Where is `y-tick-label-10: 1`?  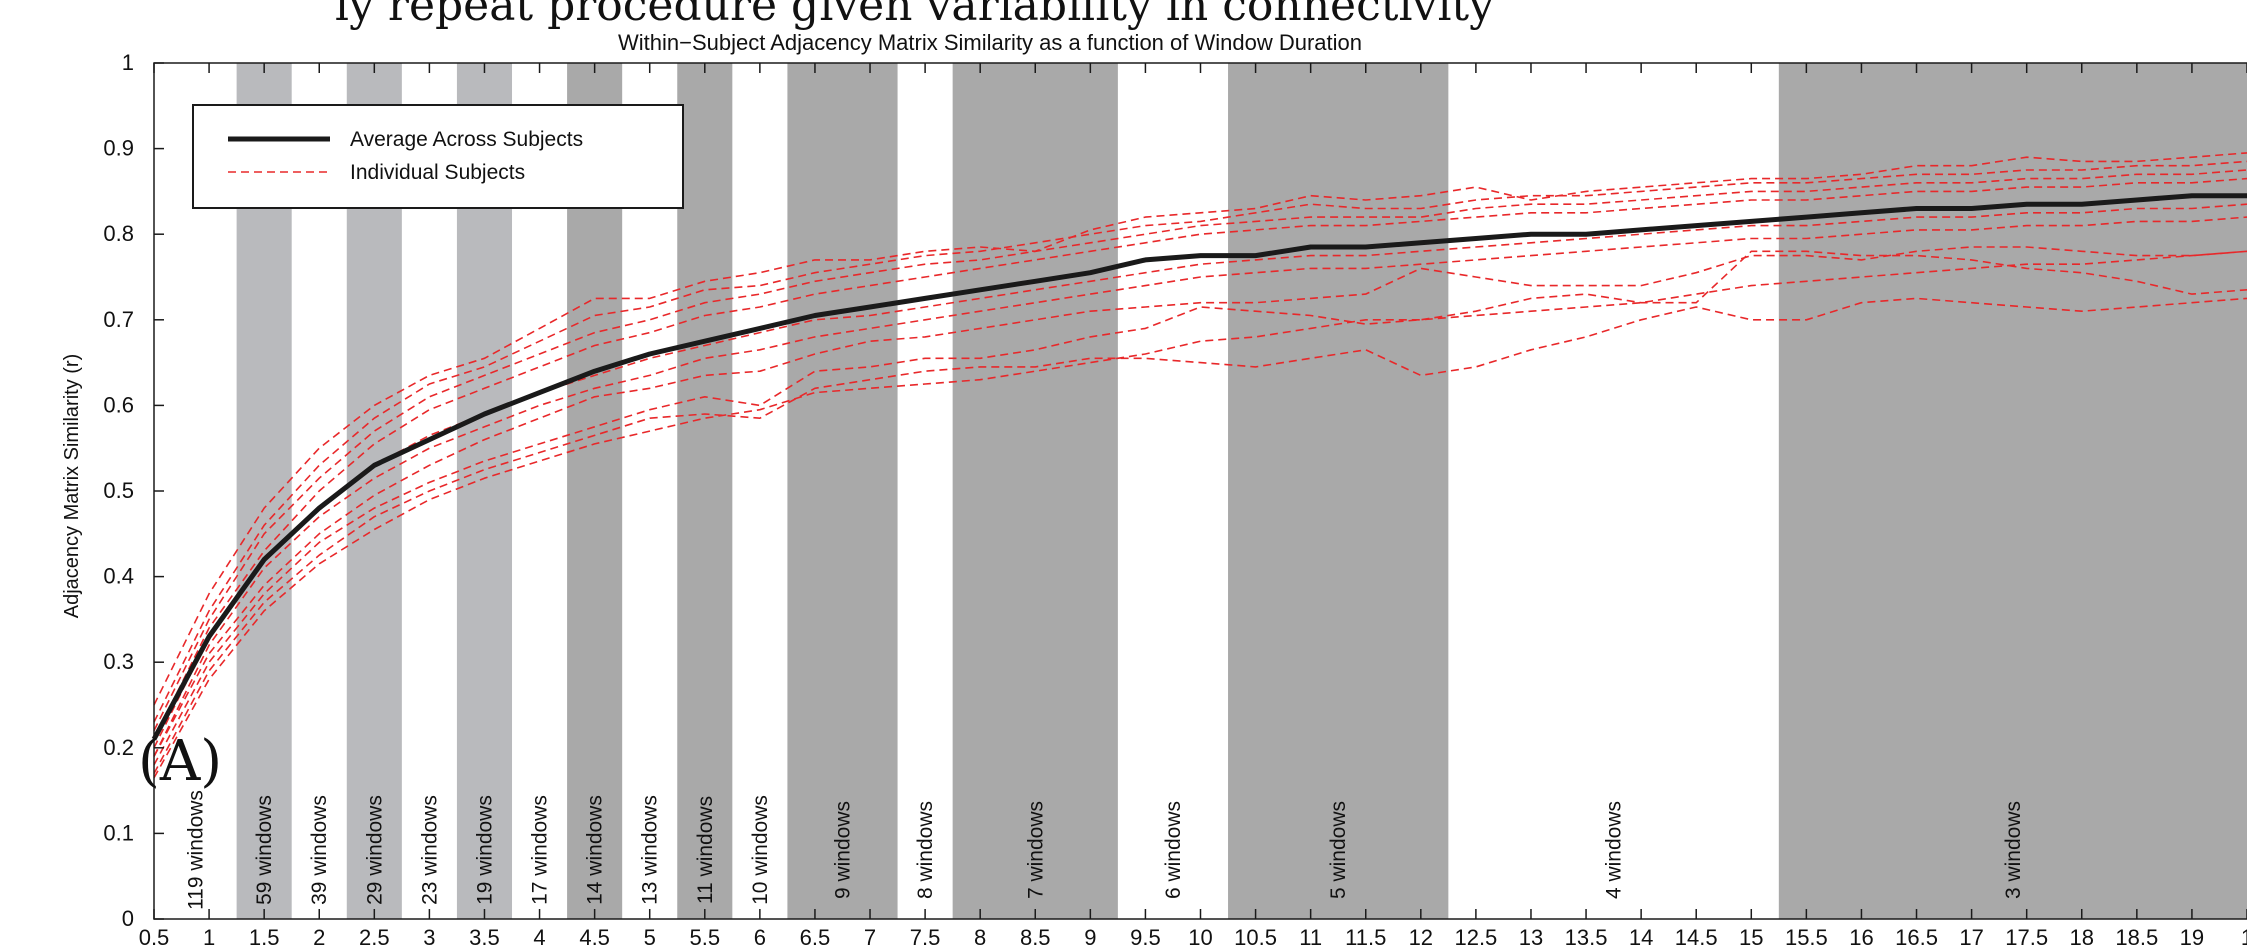 y-tick-label-10: 1 is located at coordinates (128, 62).